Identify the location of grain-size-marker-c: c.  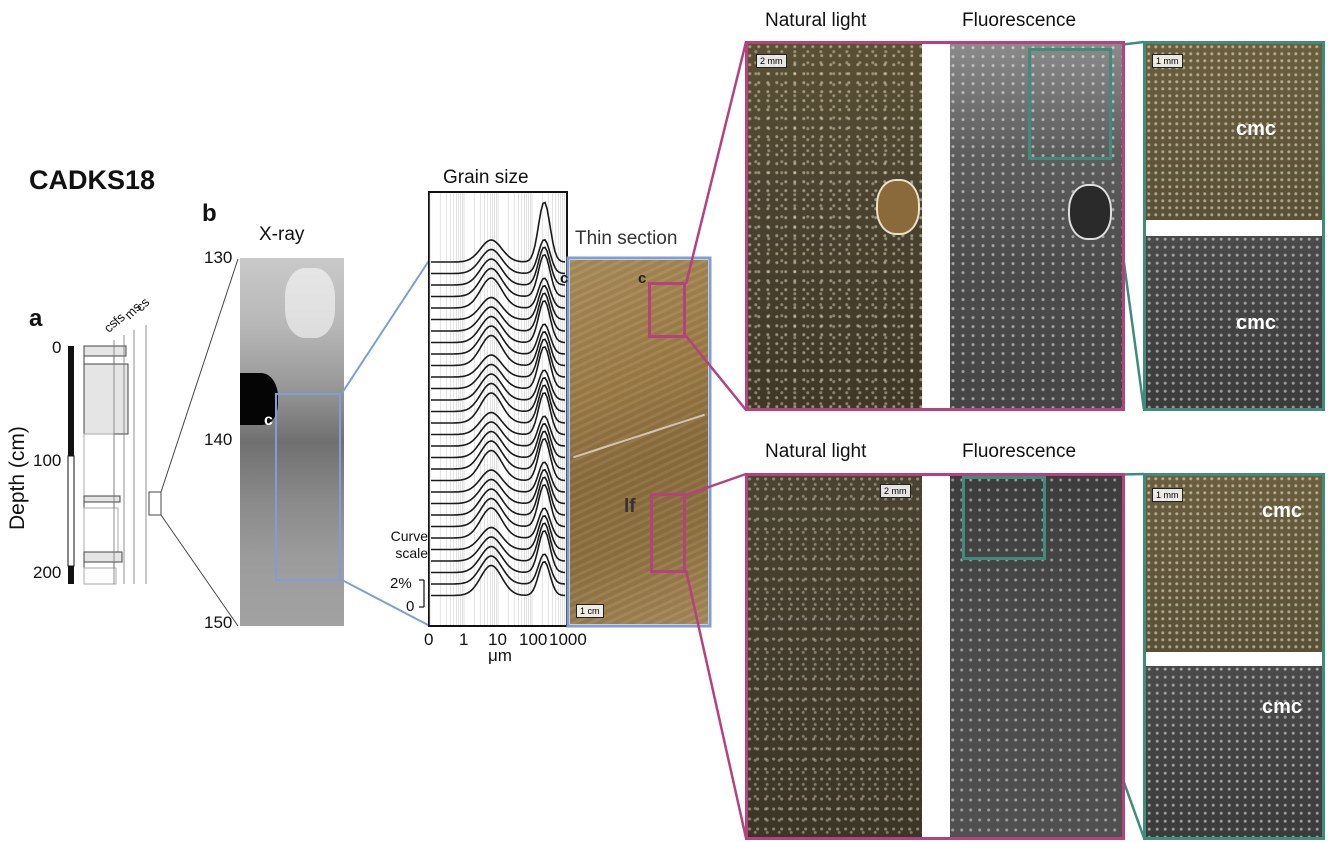
(564, 278).